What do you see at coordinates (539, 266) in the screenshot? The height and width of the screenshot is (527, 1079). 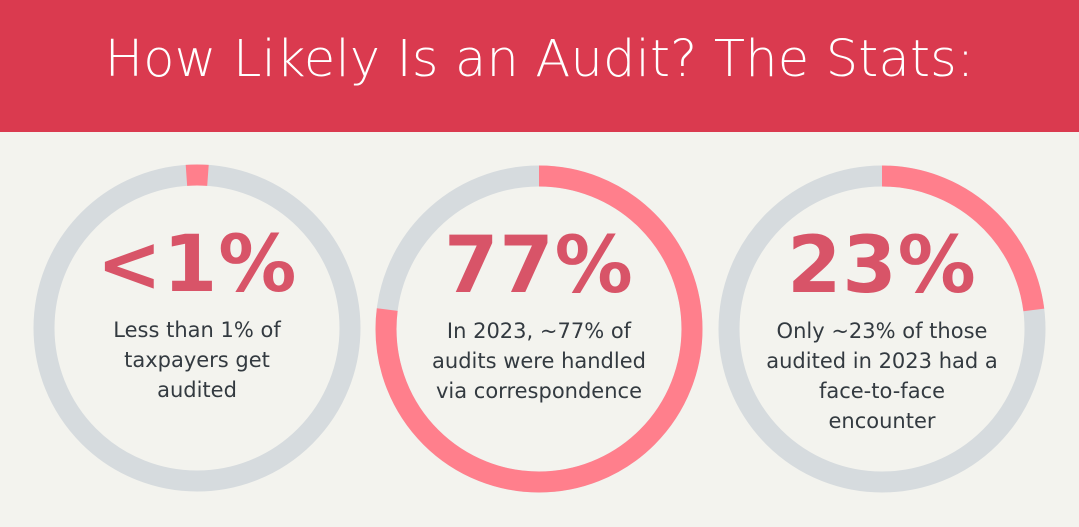 I see `stat-value: 77%` at bounding box center [539, 266].